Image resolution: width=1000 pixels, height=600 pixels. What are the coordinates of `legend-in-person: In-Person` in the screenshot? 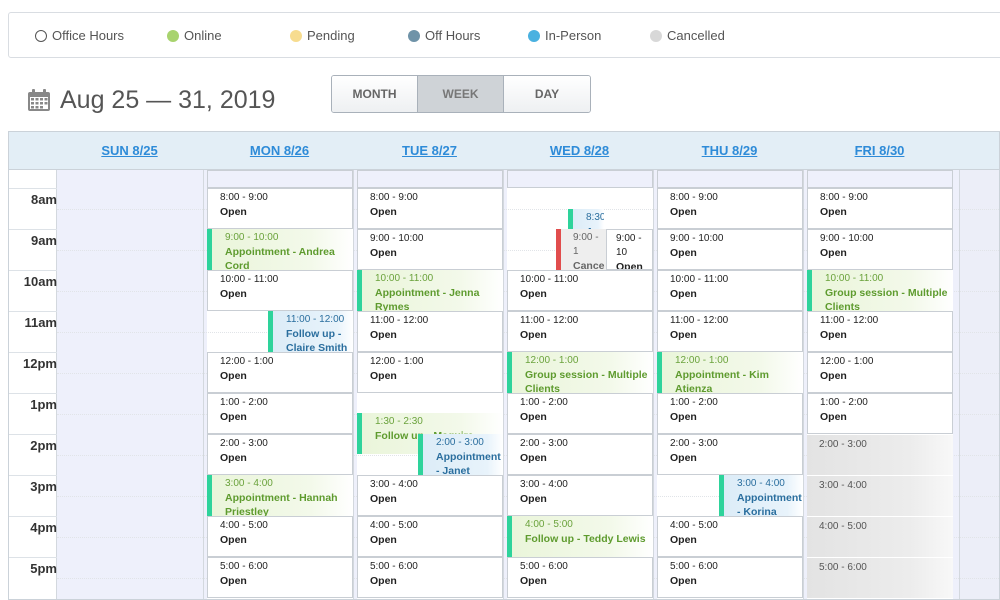 It's located at (564, 35).